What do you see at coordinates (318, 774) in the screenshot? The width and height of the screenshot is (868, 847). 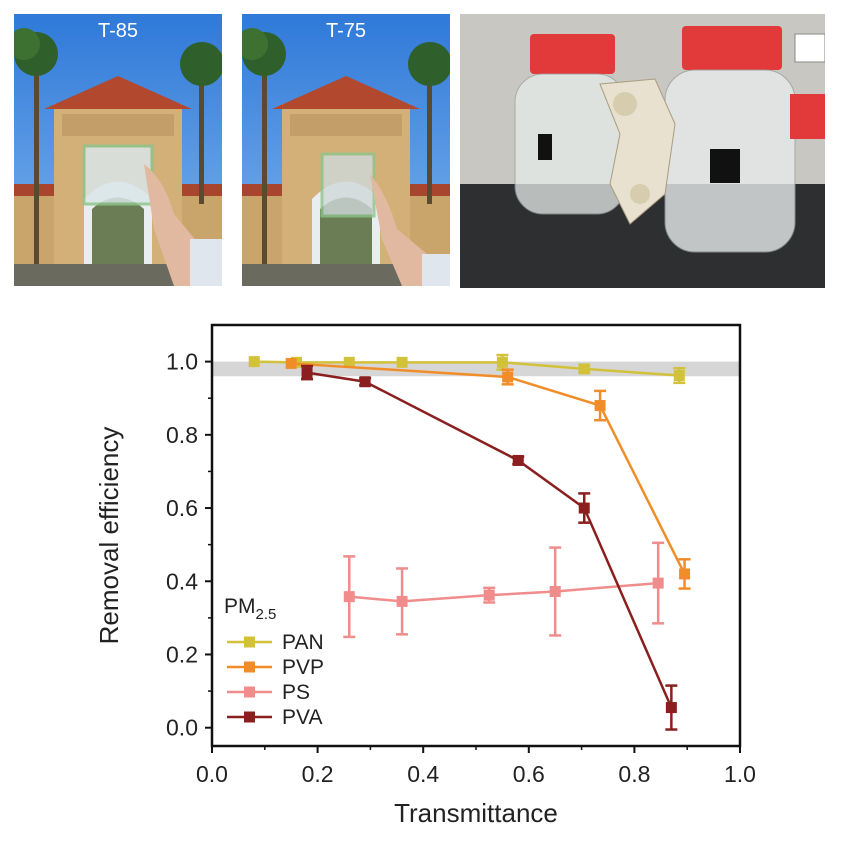 I see `x-tick-label: 0.2` at bounding box center [318, 774].